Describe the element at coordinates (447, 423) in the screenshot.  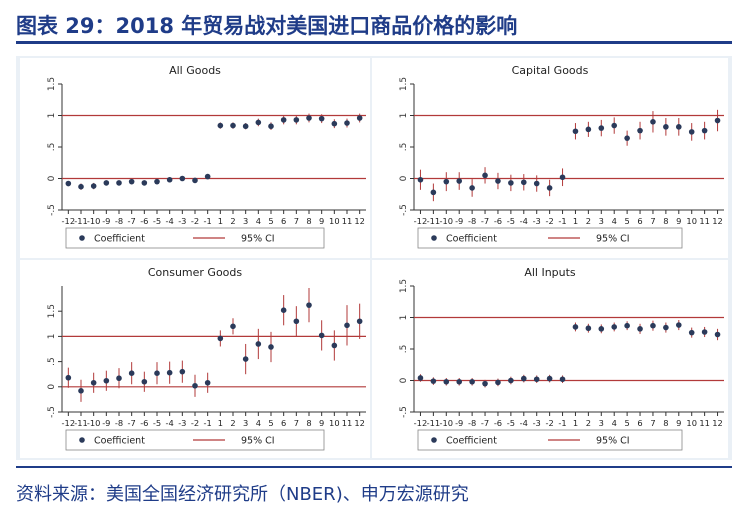
I see `x-tick-label: -10` at that location.